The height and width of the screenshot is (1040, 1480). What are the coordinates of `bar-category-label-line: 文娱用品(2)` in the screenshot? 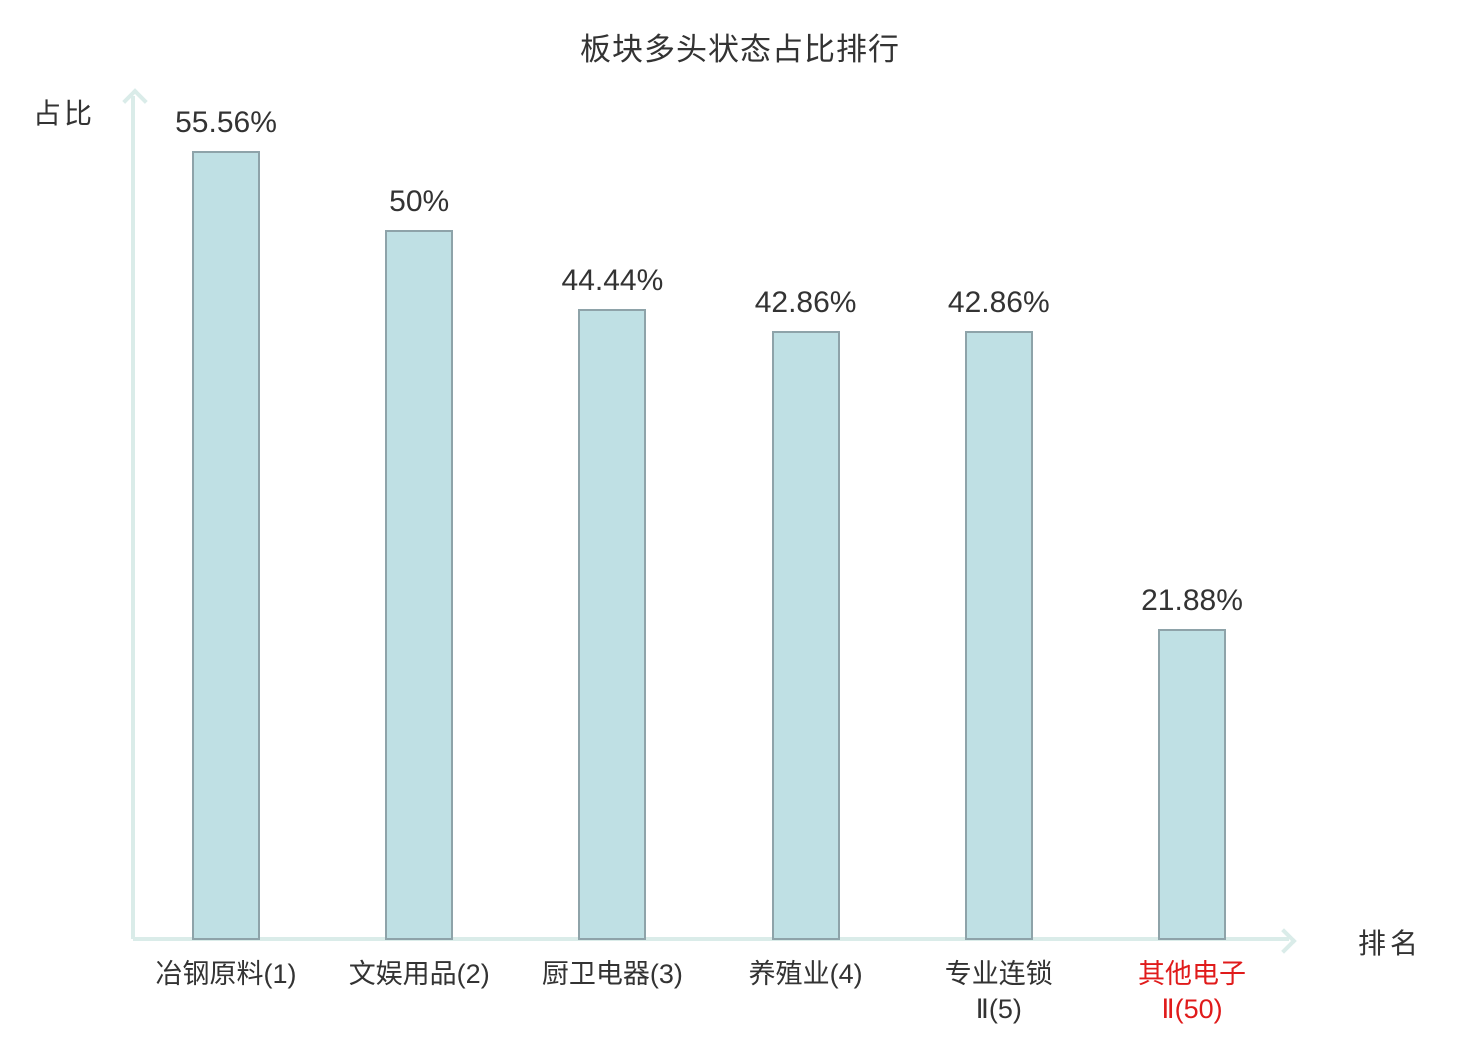 It's located at (419, 974).